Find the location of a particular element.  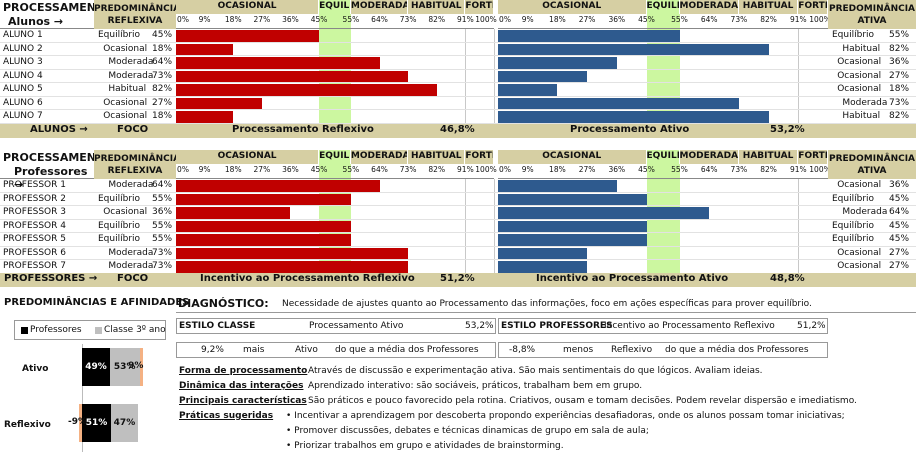

act-value: 36% is located at coordinates (899, 62).